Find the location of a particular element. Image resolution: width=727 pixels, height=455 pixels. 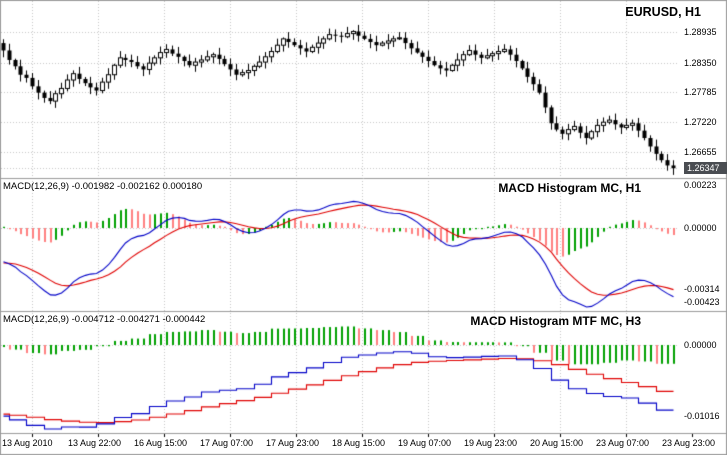

macd-h1-panel-title: MACD Histogram MC, H1 is located at coordinates (569, 188).